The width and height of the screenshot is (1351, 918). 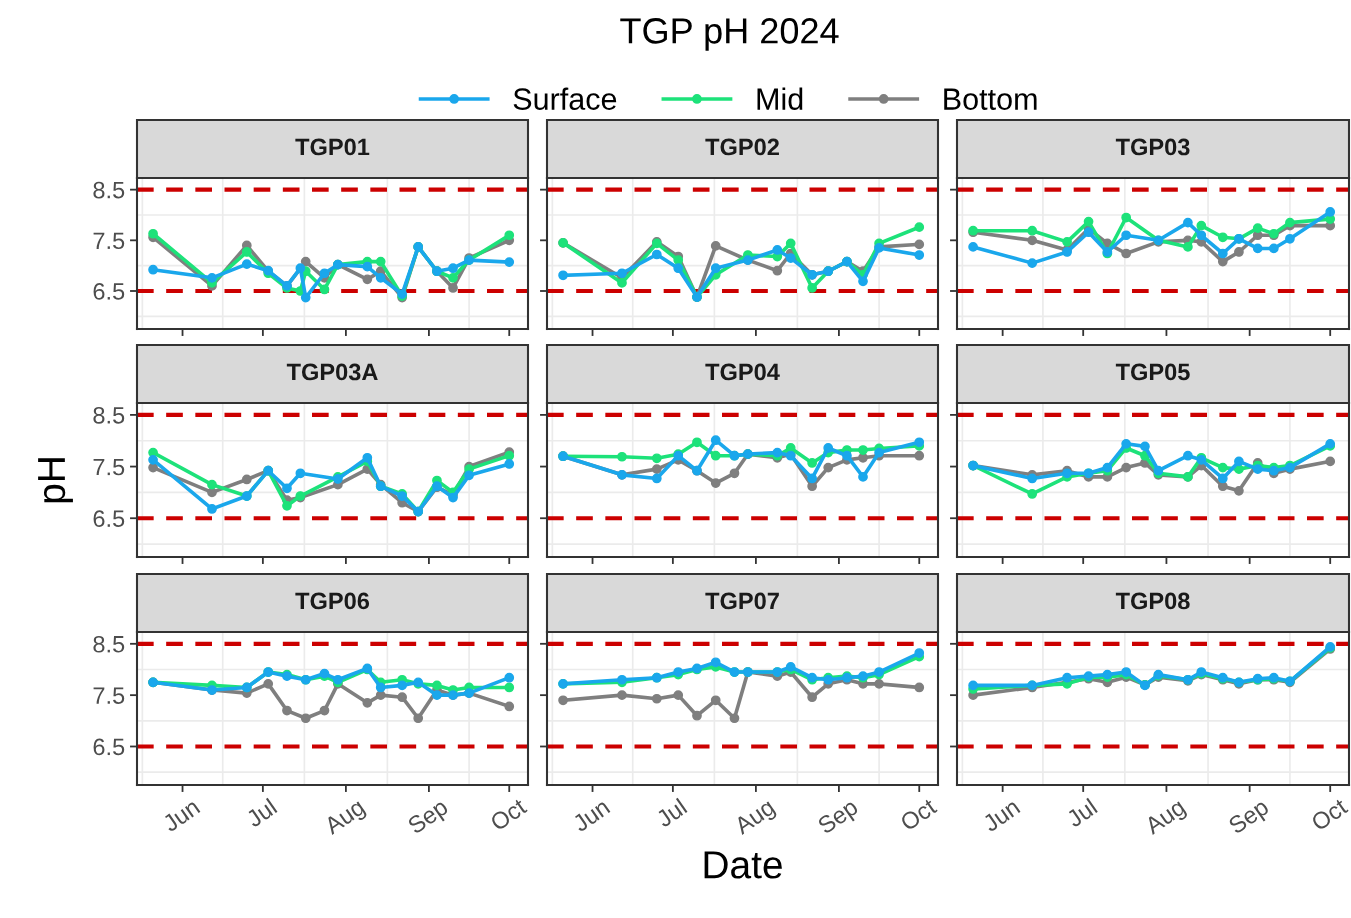 I want to click on legend-label: Surface, so click(x=565, y=98).